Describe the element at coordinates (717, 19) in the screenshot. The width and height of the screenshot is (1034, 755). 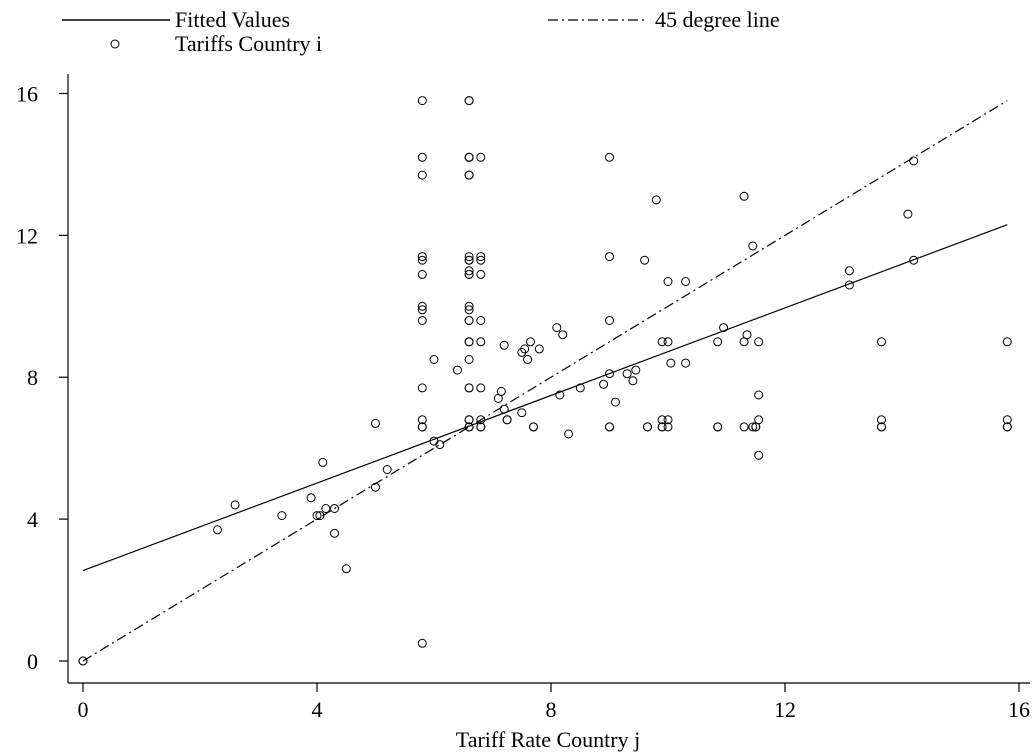
I see `legend-45-label: 45 degree line` at that location.